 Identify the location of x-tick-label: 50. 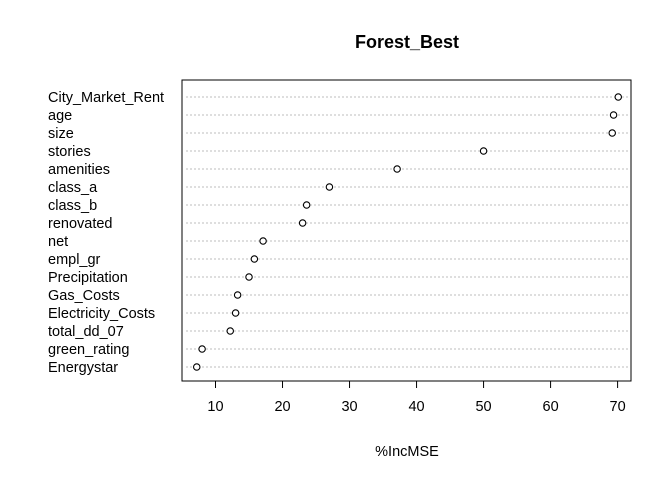
(483, 407).